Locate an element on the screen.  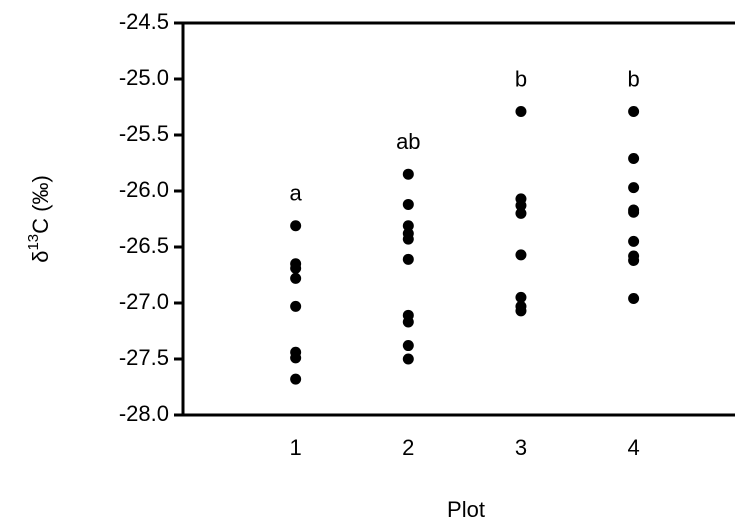
group-label: ab is located at coordinates (408, 141).